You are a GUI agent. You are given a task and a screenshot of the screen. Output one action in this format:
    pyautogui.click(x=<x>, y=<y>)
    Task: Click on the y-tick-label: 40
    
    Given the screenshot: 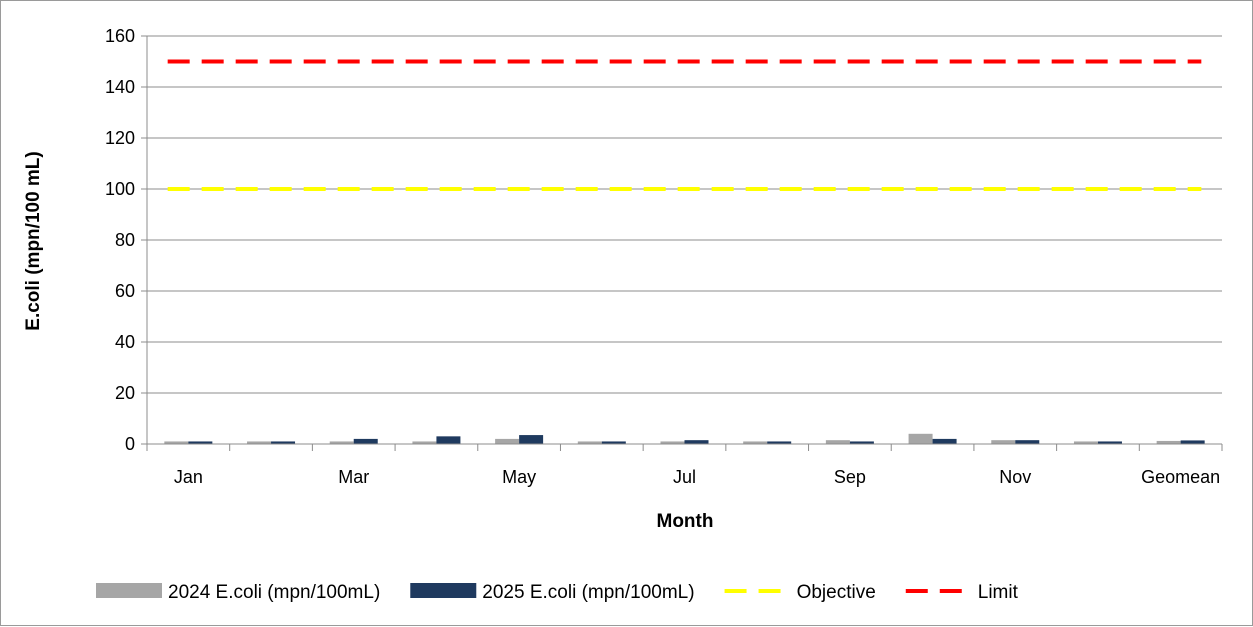 What is the action you would take?
    pyautogui.click(x=125, y=342)
    